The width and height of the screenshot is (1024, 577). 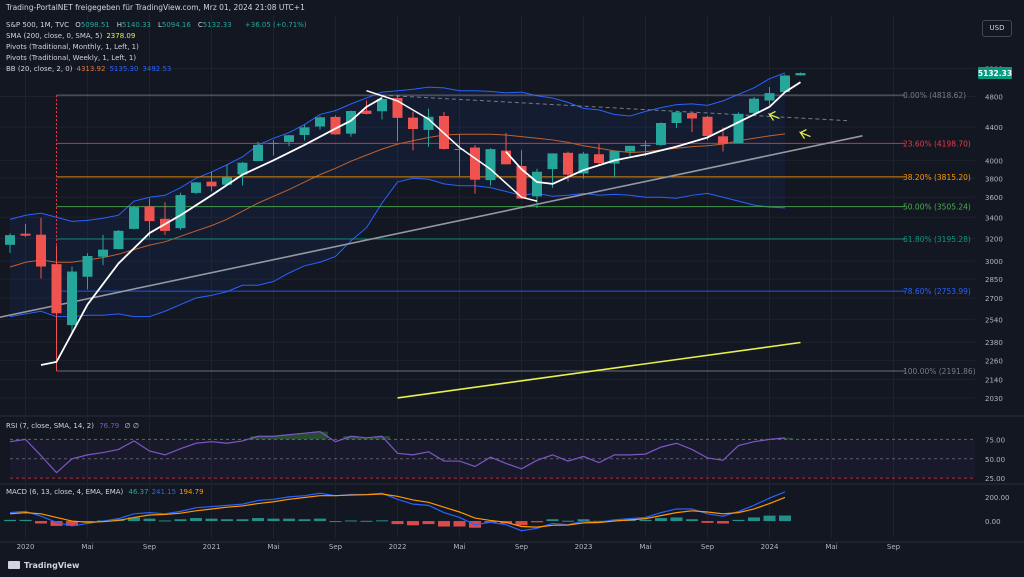 I want to click on indicator-row: SMA (200, close, 0, SMA, 5) 2378.09, so click(x=72, y=36).